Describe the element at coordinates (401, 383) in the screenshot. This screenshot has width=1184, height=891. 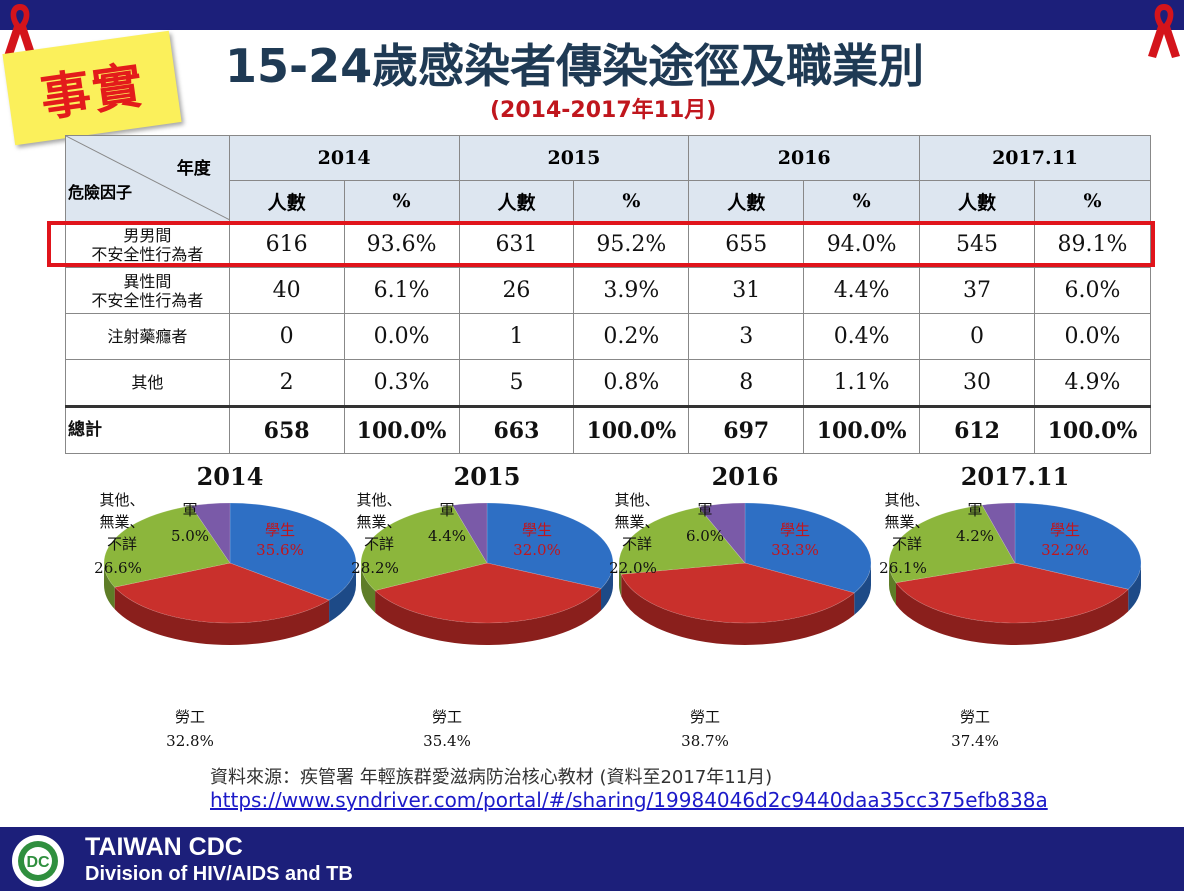
I see `table-cell: 0.3%` at that location.